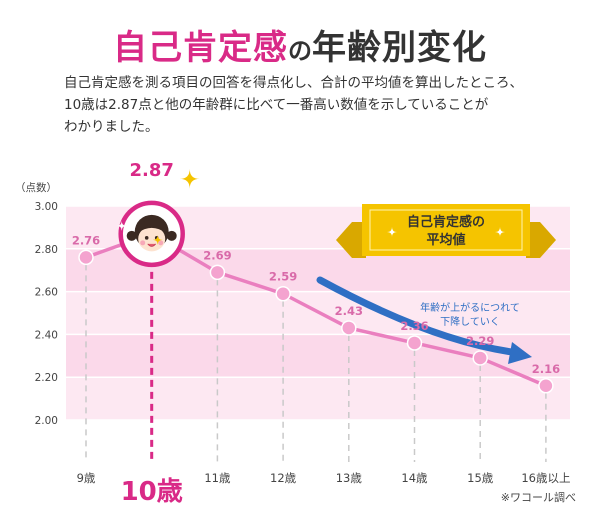 Image resolution: width=600 pixels, height=532 pixels. I want to click on legend-label-line: 自己肯定感の, so click(446, 222).